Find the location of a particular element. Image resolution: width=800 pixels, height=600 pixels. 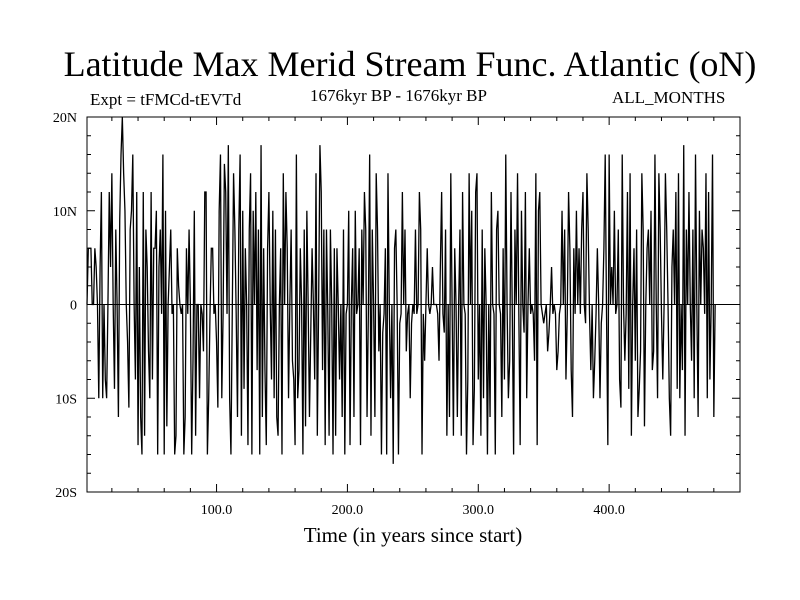

x-tick-label: 300.0 is located at coordinates (479, 510).